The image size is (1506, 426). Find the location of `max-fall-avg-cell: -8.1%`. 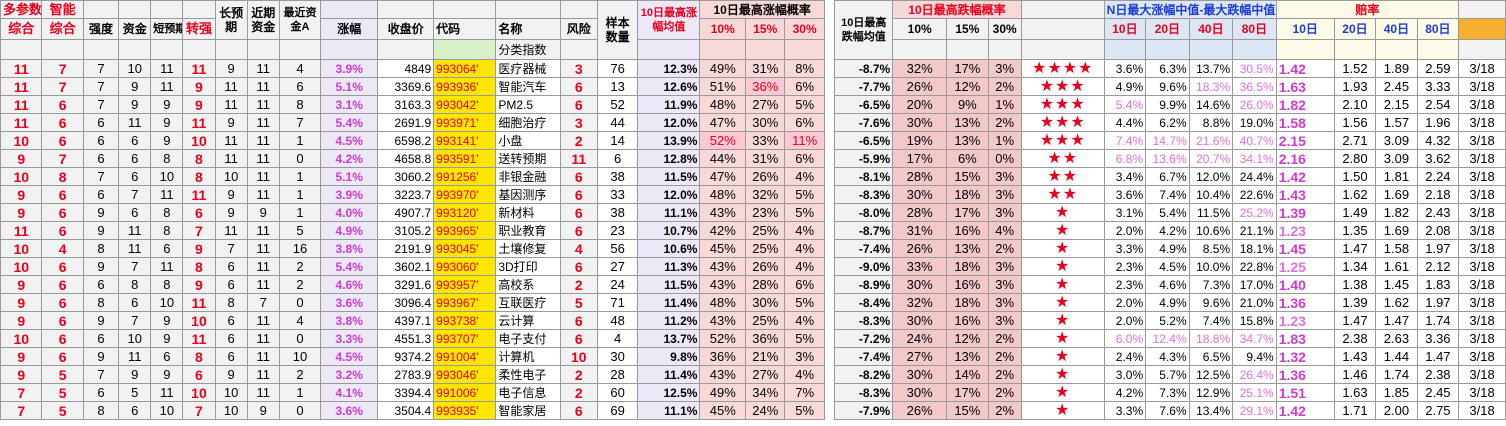

max-fall-avg-cell: -8.1% is located at coordinates (864, 176).